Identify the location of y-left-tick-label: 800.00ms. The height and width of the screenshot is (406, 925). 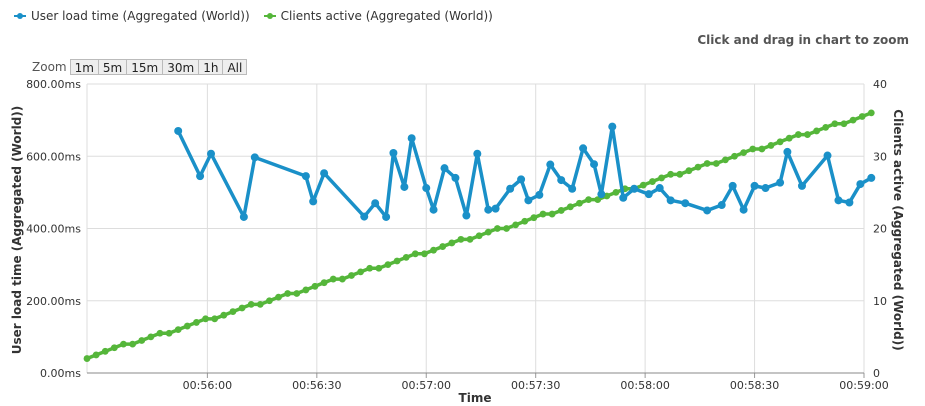
(53, 84).